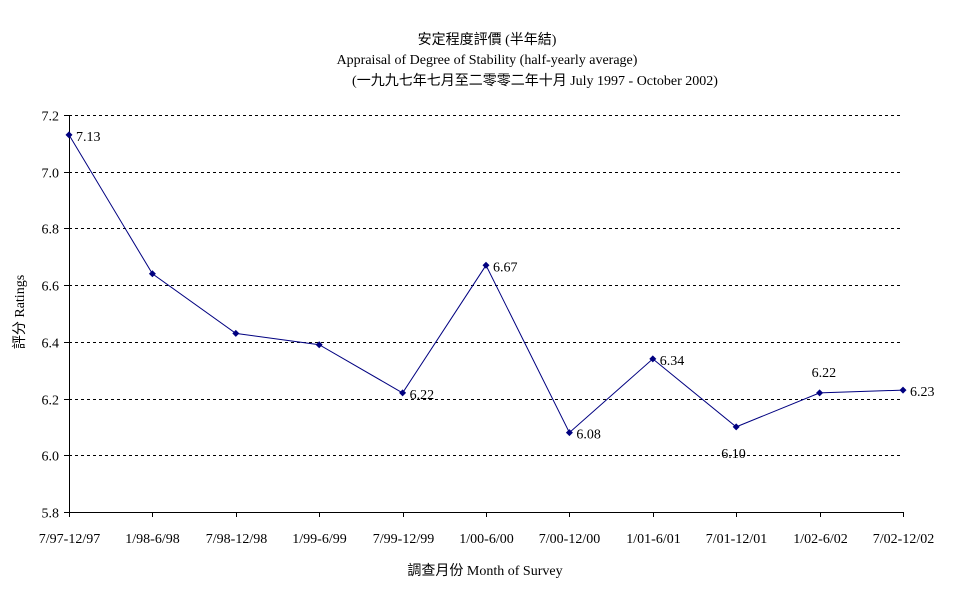 The image size is (977, 600). I want to click on data-label: 6.08, so click(588, 435).